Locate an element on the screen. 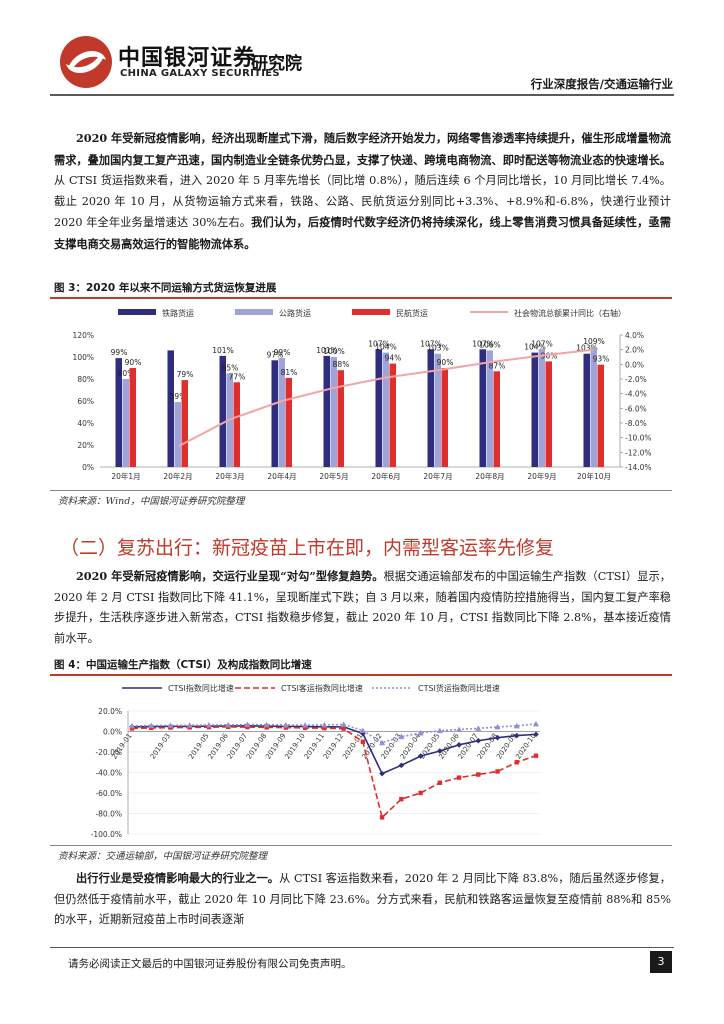  legend-label-0: 铁路货运 is located at coordinates (178, 313).